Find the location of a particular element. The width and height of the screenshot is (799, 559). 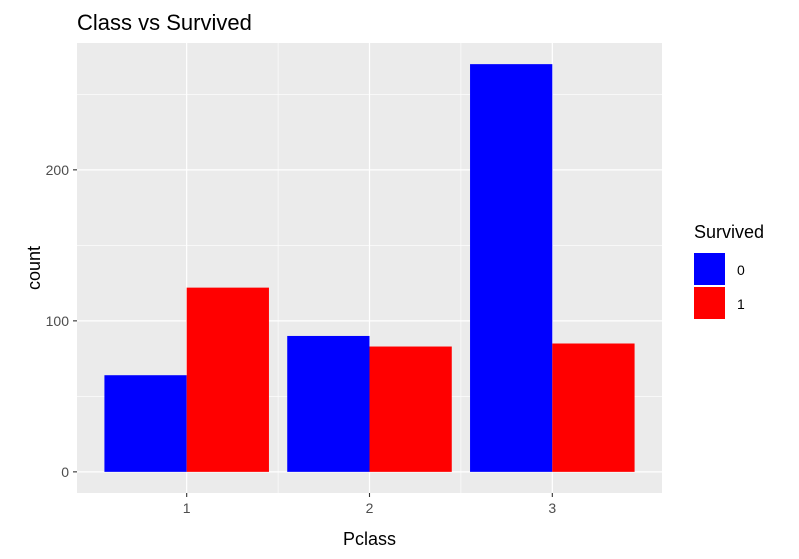

legend-label-1: 1 is located at coordinates (741, 304).